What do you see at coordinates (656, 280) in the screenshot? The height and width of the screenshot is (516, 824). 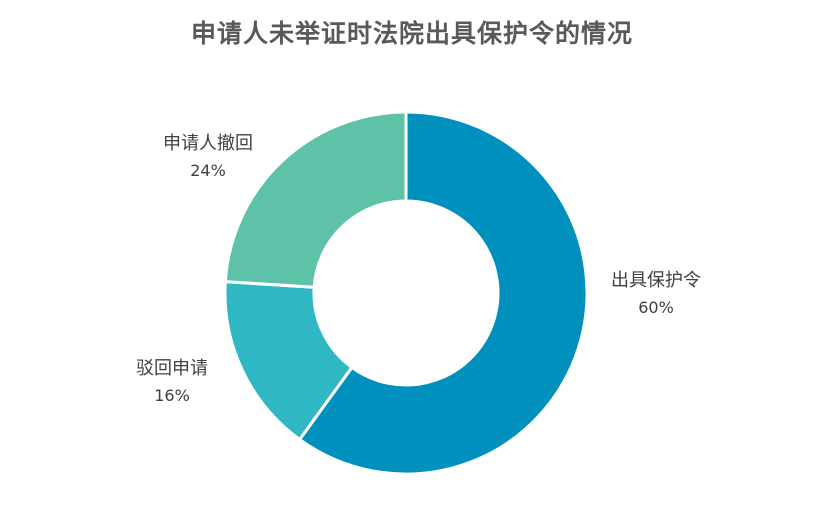 I see `slice-label-1: 出具保护令` at bounding box center [656, 280].